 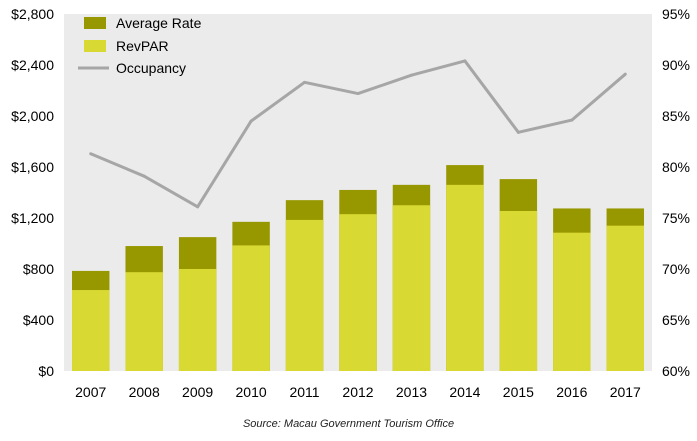 What do you see at coordinates (358, 292) in the screenshot?
I see `revpar-bar-2012` at bounding box center [358, 292].